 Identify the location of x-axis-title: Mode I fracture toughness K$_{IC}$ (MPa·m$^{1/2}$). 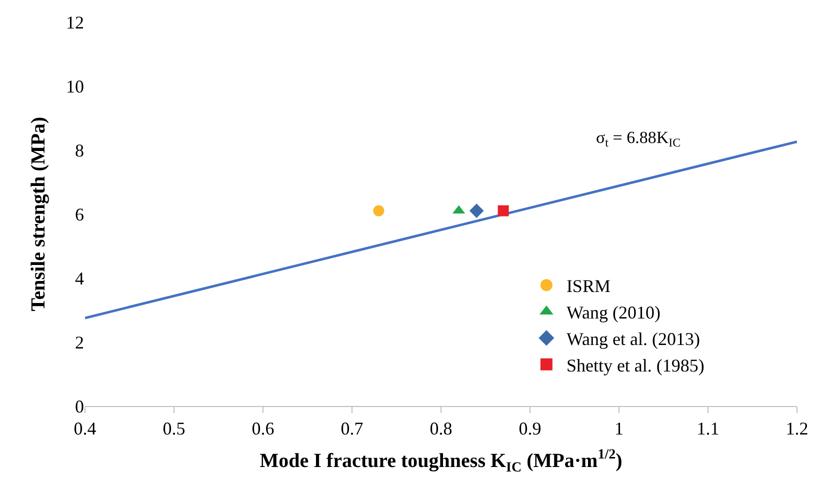
(441, 462).